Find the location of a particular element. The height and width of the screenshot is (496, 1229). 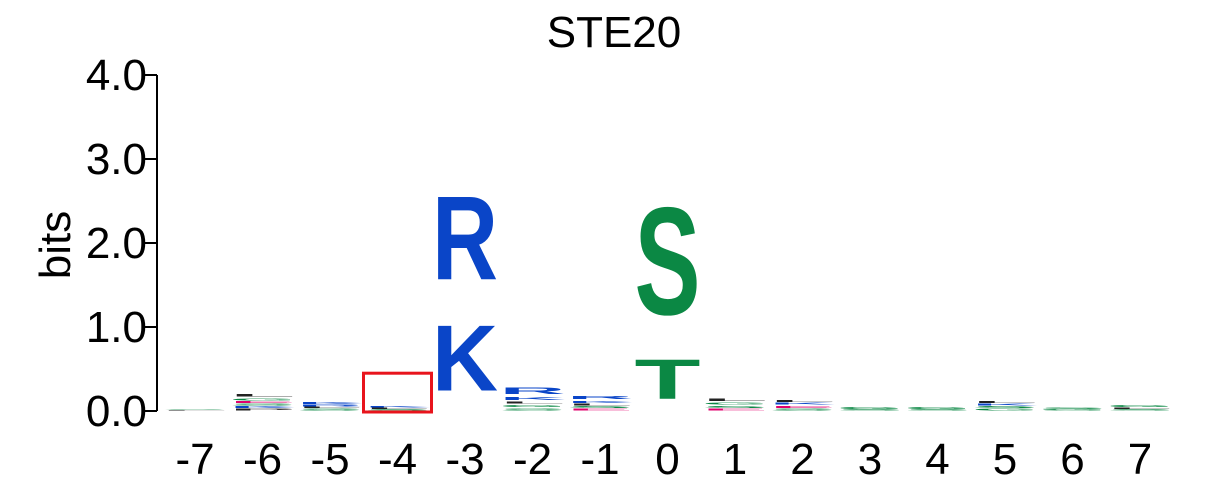

x-tick-label: 4 is located at coordinates (937, 459).